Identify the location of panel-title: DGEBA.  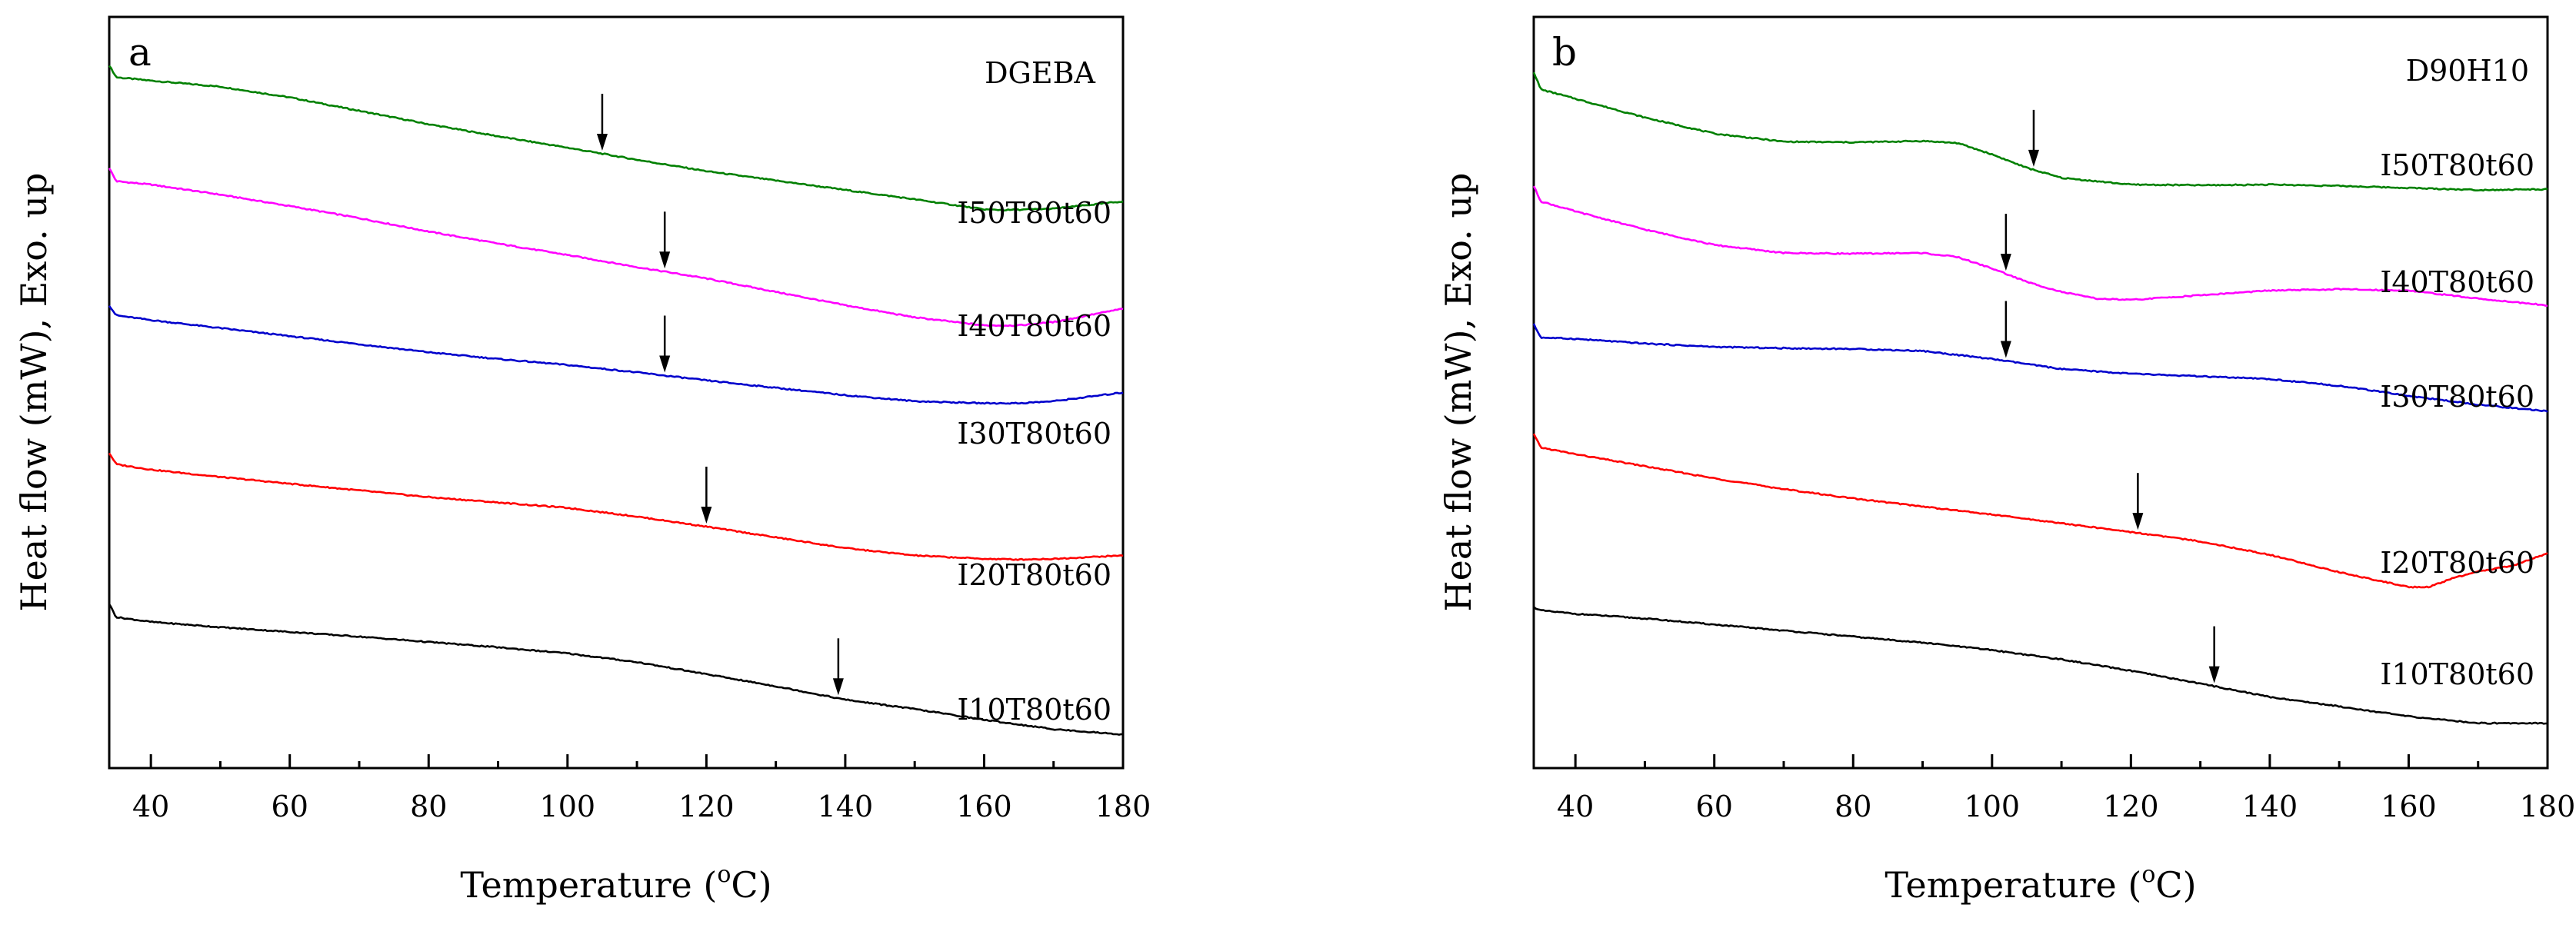
(1040, 73).